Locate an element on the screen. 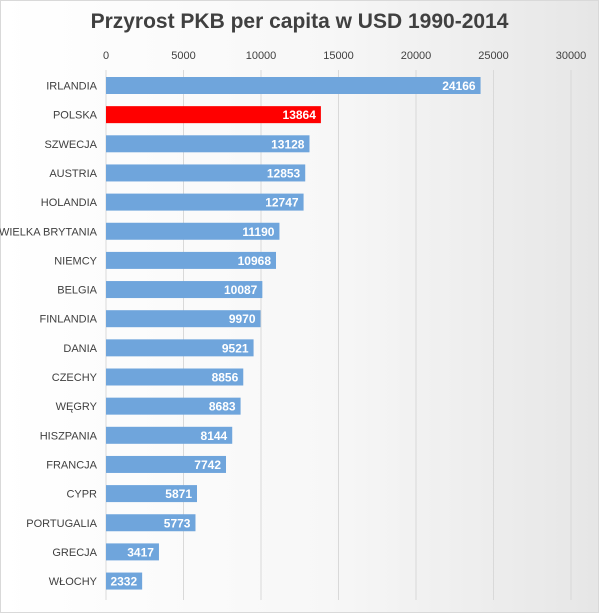 The height and width of the screenshot is (613, 599). data-label: 9521 is located at coordinates (235, 348).